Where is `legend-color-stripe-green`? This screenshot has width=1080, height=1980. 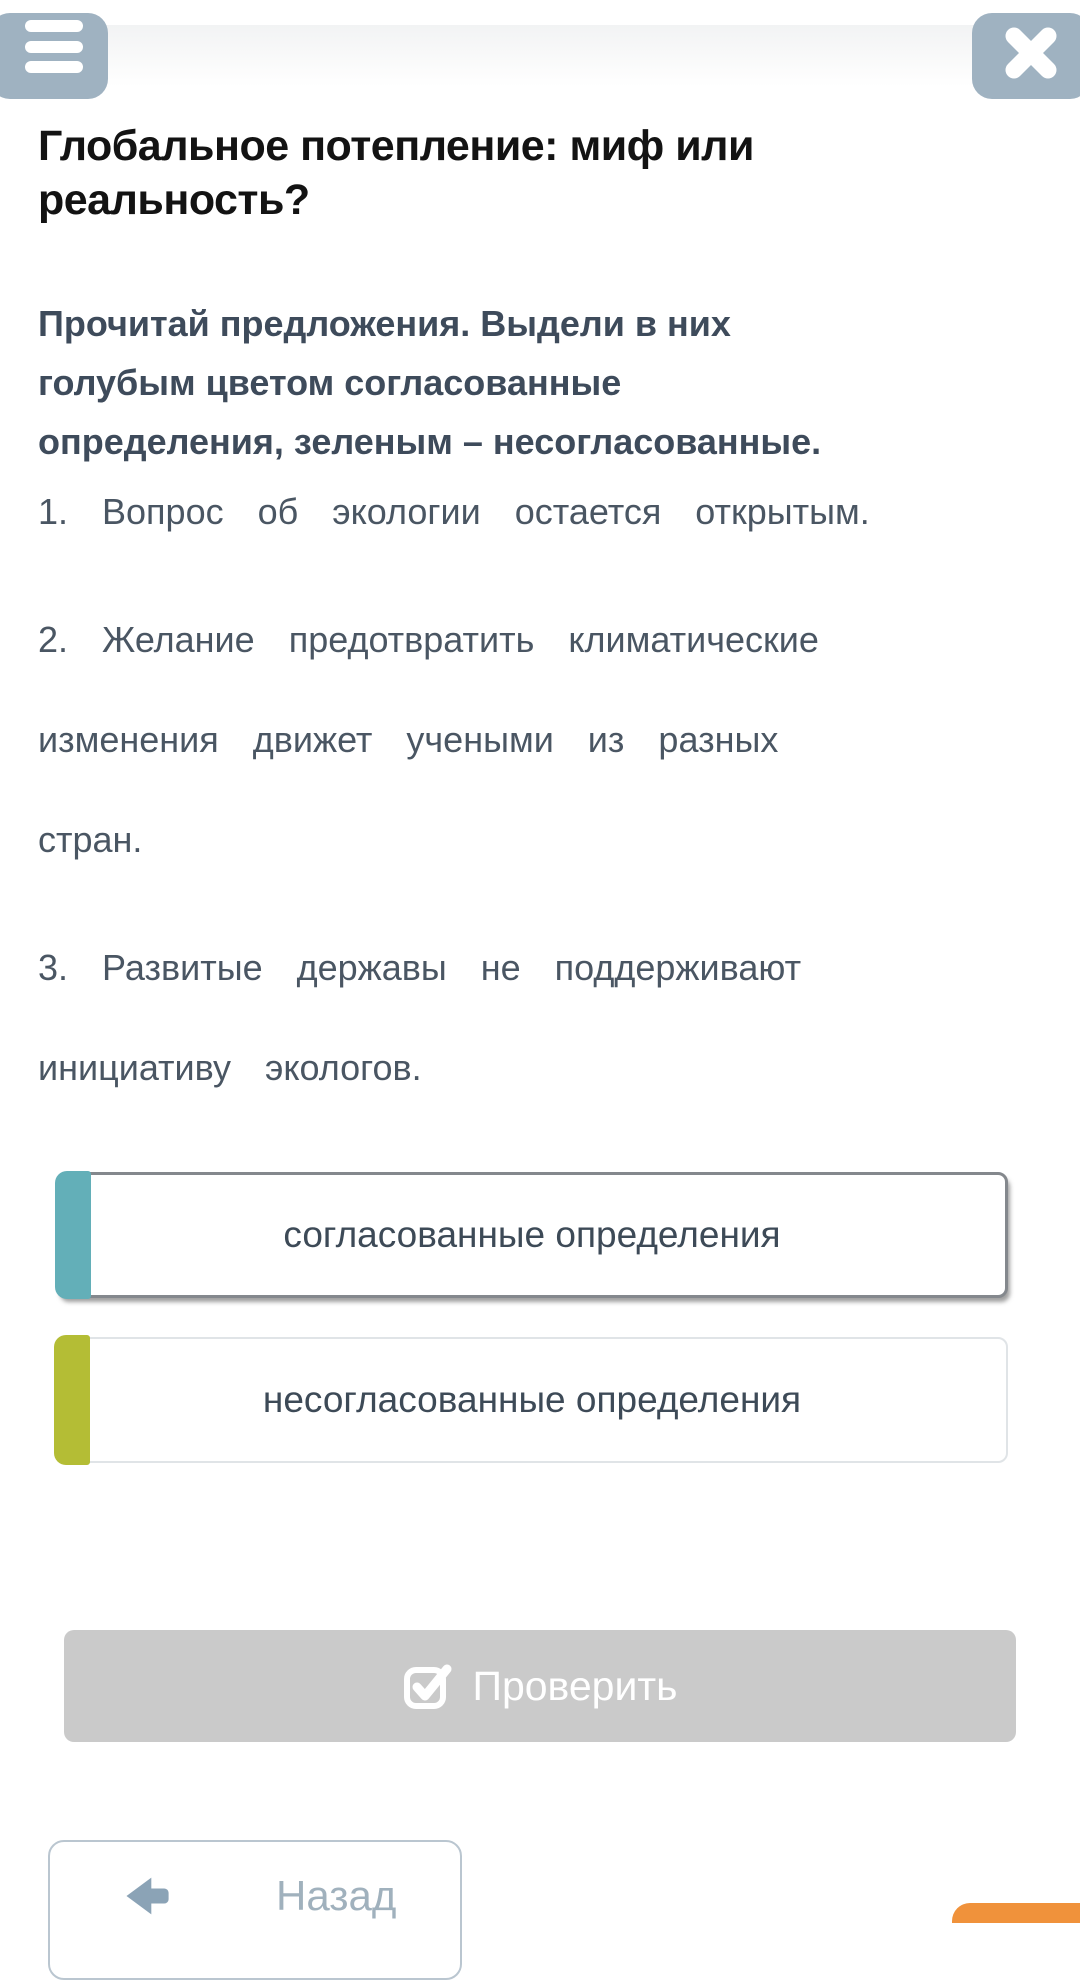 legend-color-stripe-green is located at coordinates (72, 1400).